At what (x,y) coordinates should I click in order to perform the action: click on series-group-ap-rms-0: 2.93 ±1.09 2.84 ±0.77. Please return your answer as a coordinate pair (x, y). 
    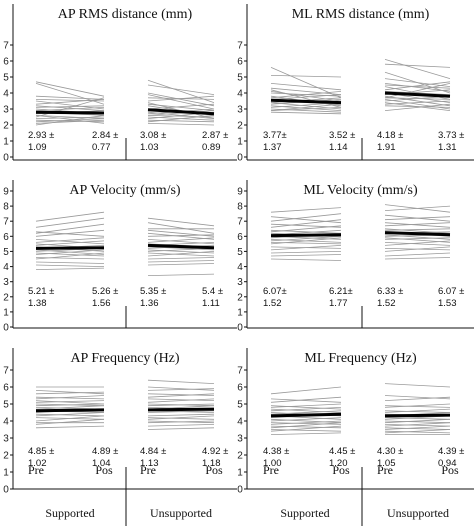
    Looking at the image, I should click on (73, 117).